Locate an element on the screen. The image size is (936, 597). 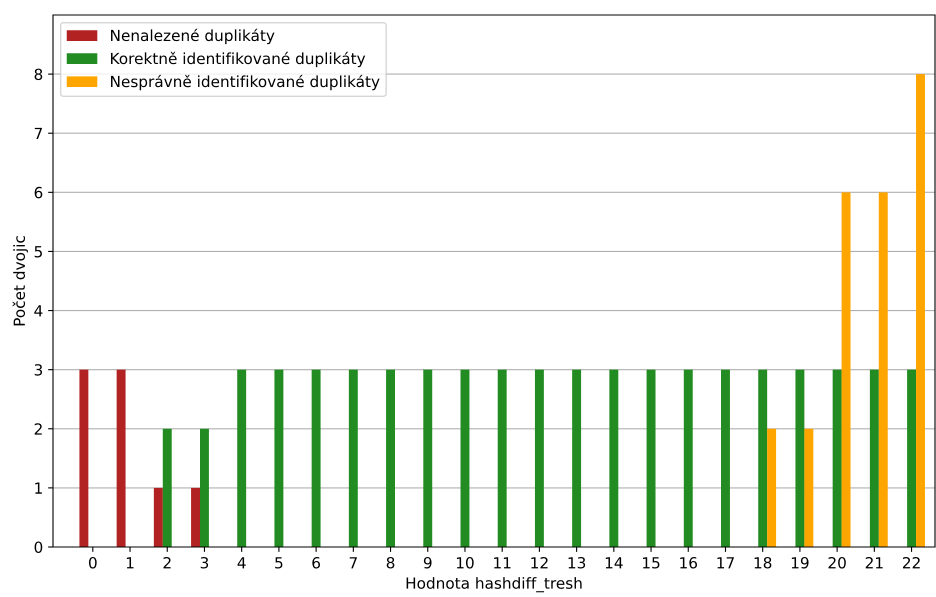
y-axis-title: Počet dvojic is located at coordinates (20, 281).